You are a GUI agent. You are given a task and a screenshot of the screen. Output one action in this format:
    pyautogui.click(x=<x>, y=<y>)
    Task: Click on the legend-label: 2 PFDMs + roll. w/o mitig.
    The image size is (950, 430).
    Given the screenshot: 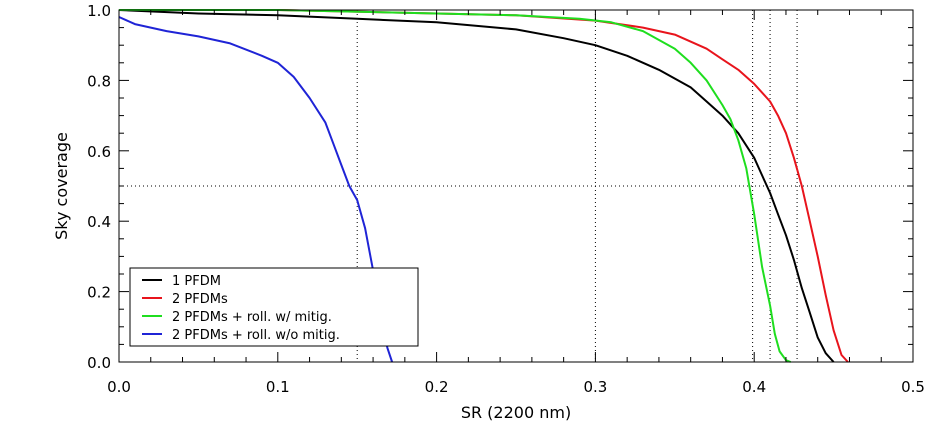 What is the action you would take?
    pyautogui.click(x=256, y=335)
    